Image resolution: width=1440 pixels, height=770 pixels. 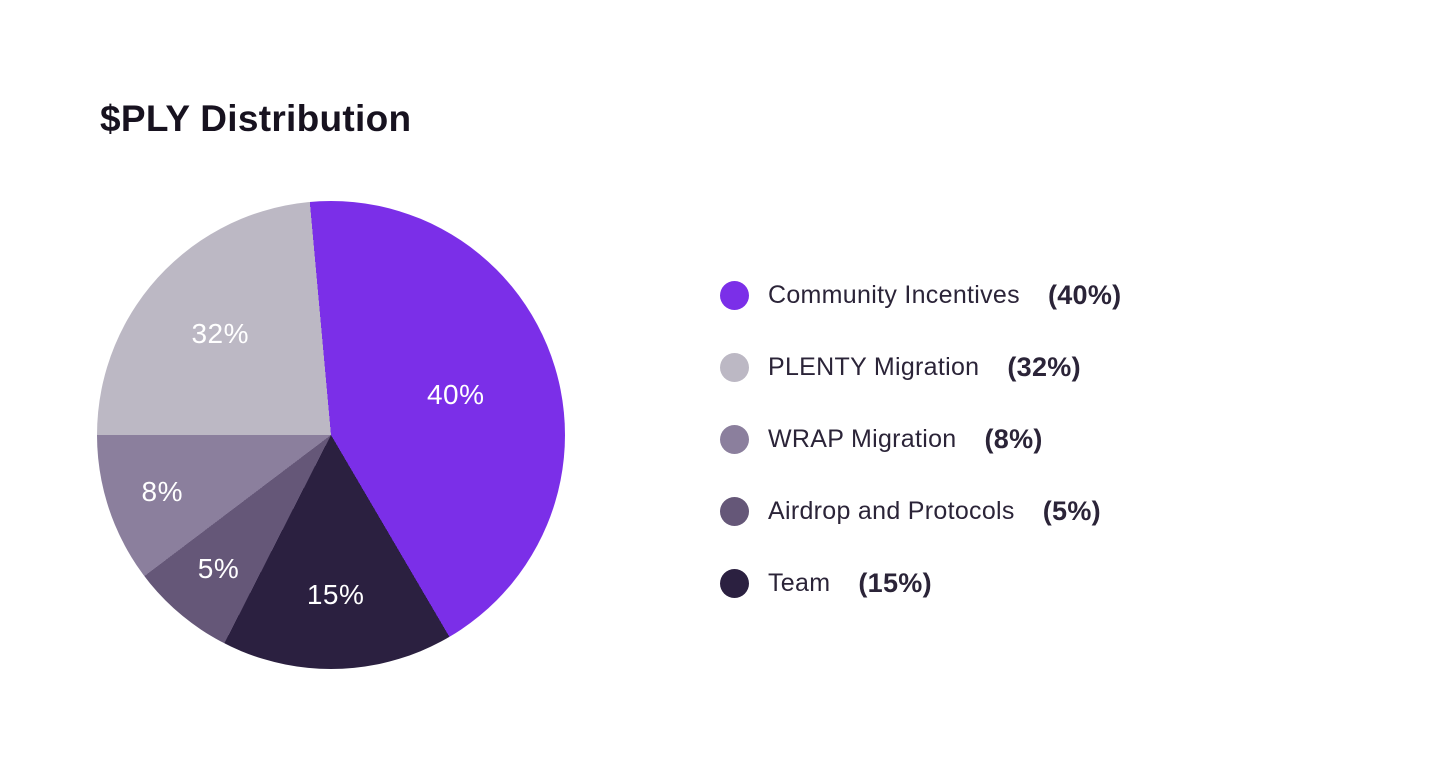 I want to click on pie-slice-label: 32%, so click(x=220, y=333).